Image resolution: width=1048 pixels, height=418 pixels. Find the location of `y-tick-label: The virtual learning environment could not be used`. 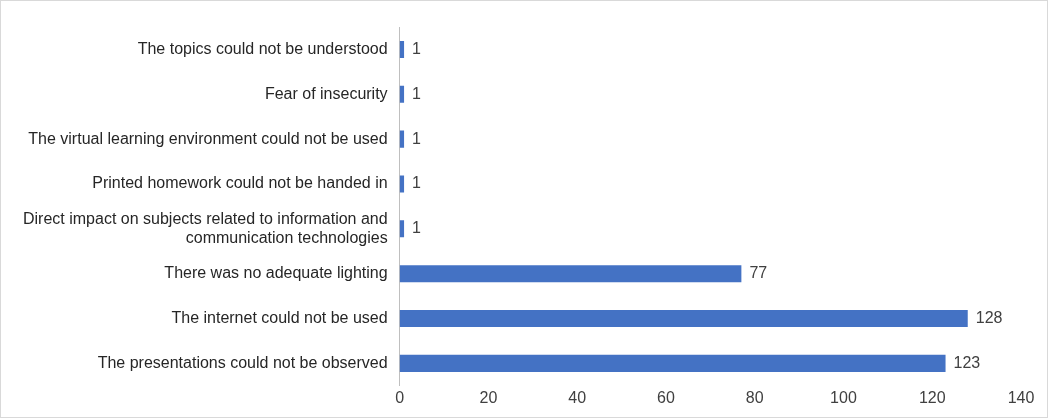

y-tick-label: The virtual learning environment could not be used is located at coordinates (208, 138).